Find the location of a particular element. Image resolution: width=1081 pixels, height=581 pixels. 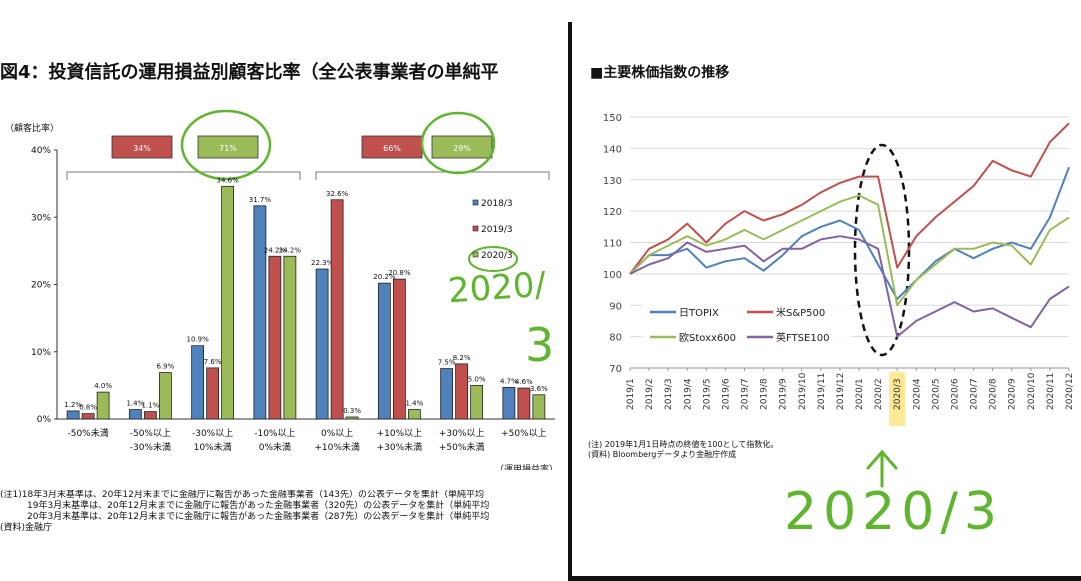

group-bracket is located at coordinates (432, 175).